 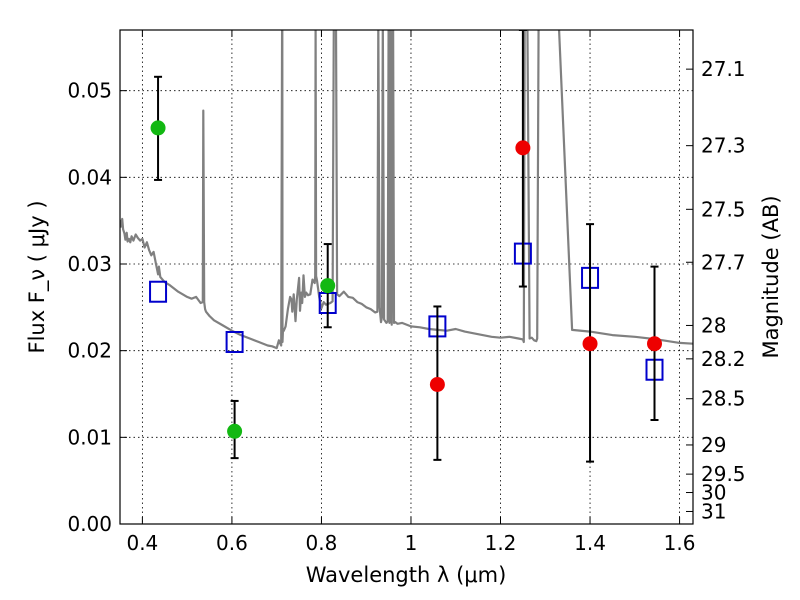 What do you see at coordinates (723, 474) in the screenshot?
I see `y2-tick-label: 29.5` at bounding box center [723, 474].